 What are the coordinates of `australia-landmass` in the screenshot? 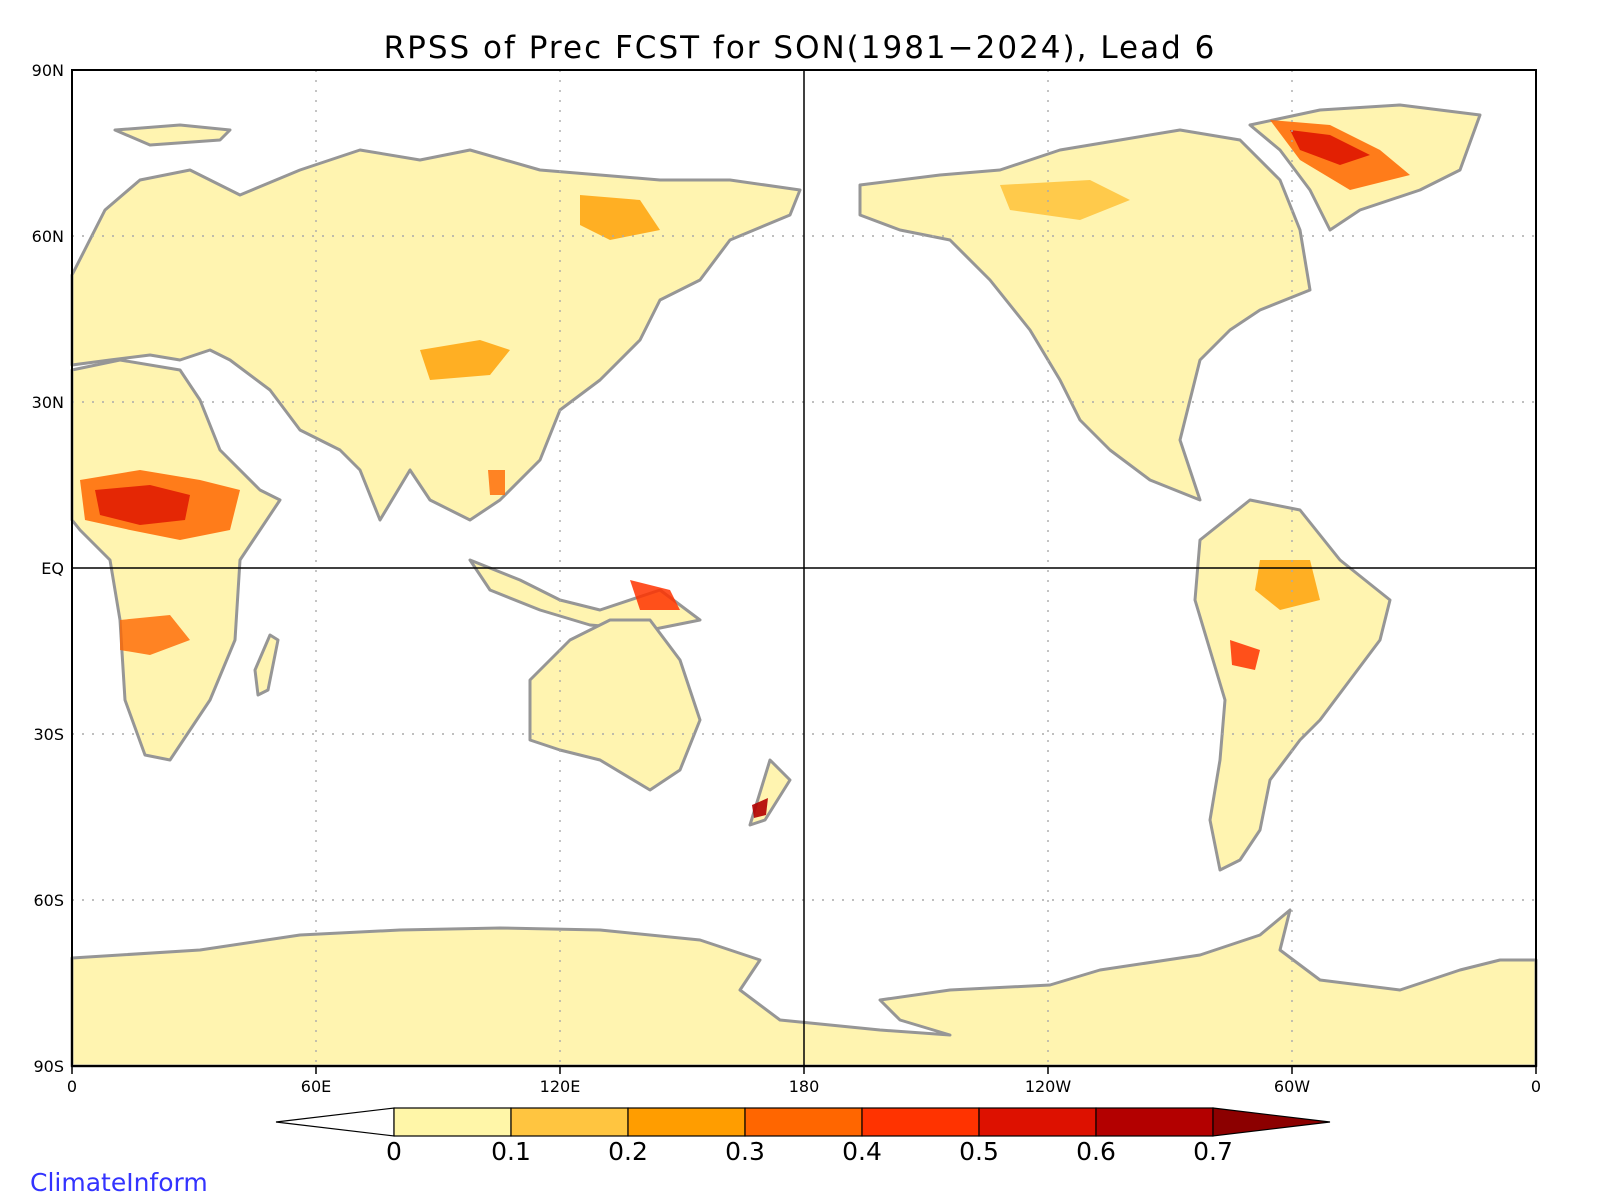 It's located at (615, 705).